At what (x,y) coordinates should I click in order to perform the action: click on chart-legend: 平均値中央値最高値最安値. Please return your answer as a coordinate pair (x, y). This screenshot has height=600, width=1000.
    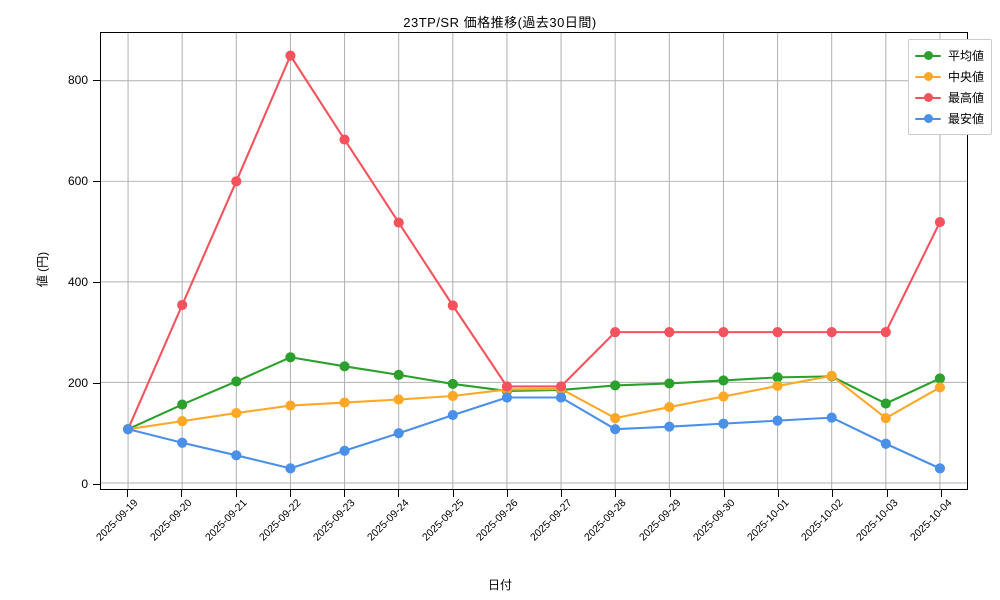
    Looking at the image, I should click on (949, 87).